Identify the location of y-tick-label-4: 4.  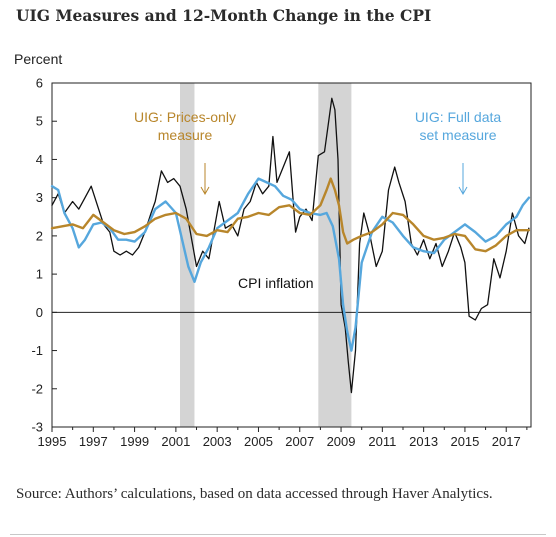
(39, 159).